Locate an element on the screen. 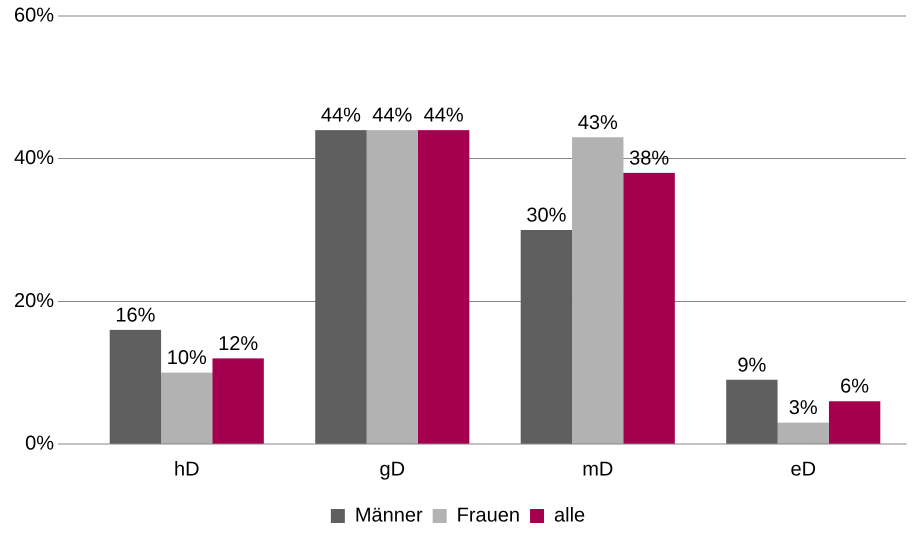 The image size is (912, 540). x-tick-label: gD is located at coordinates (392, 469).